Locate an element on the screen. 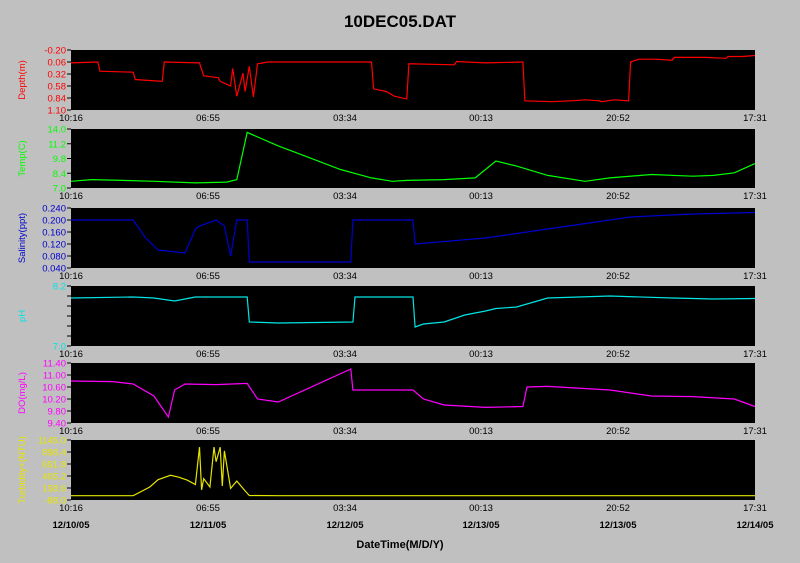 This screenshot has height=563, width=800. y-axis-label: Depth(m) is located at coordinates (22, 80).